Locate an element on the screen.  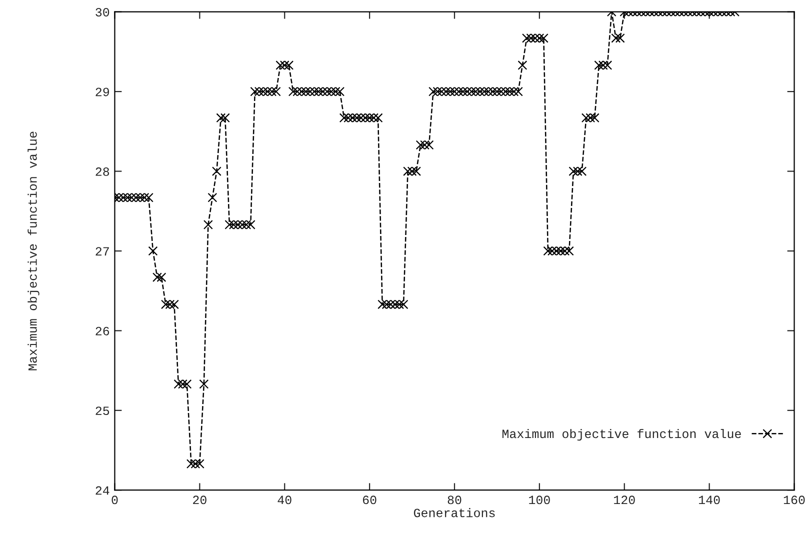
y-tick-label: 27 is located at coordinates (102, 251).